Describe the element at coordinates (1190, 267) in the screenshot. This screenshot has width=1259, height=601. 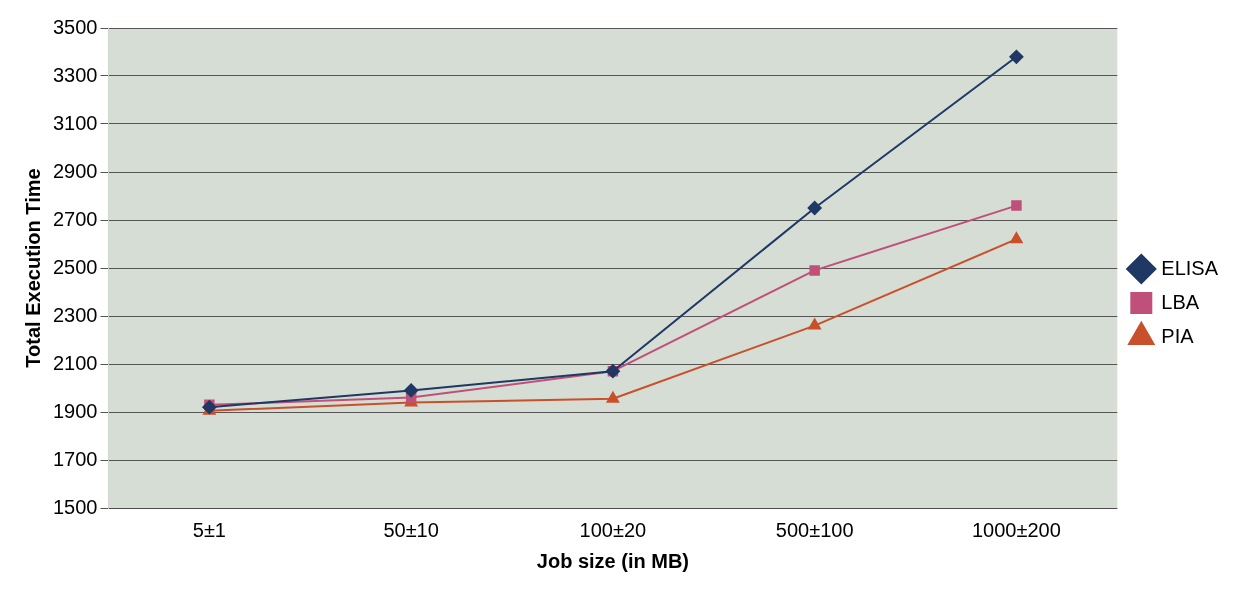
I see `legend-label: ELISA` at that location.